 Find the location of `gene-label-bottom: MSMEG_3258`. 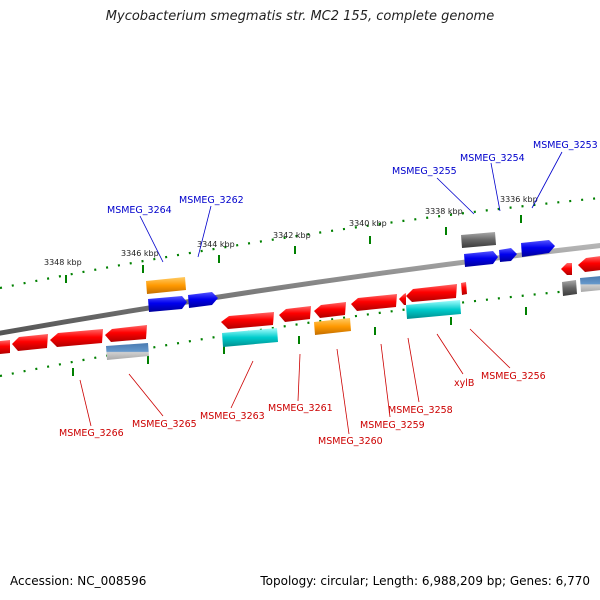

gene-label-bottom: MSMEG_3258 is located at coordinates (420, 410).